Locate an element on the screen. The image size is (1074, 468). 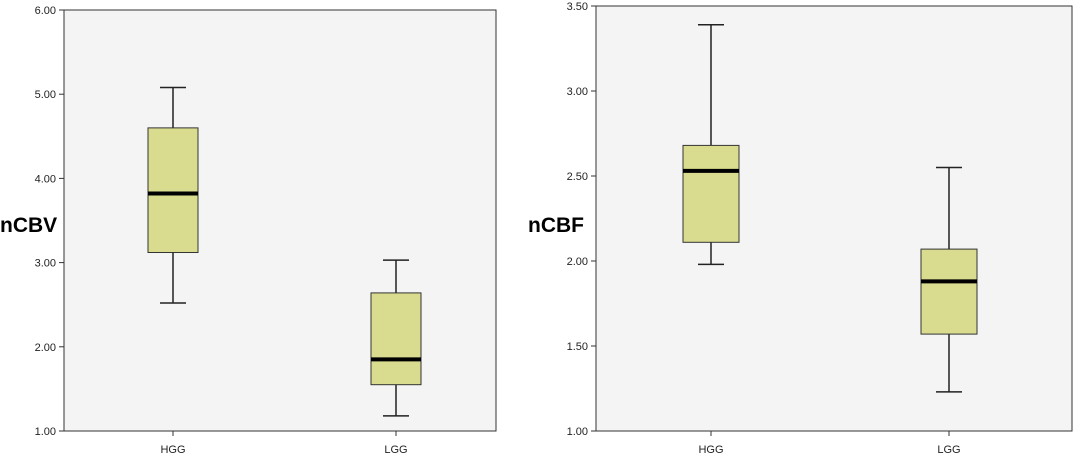
x-axis-categories-ncbf: HGG LGG is located at coordinates (829, 443).